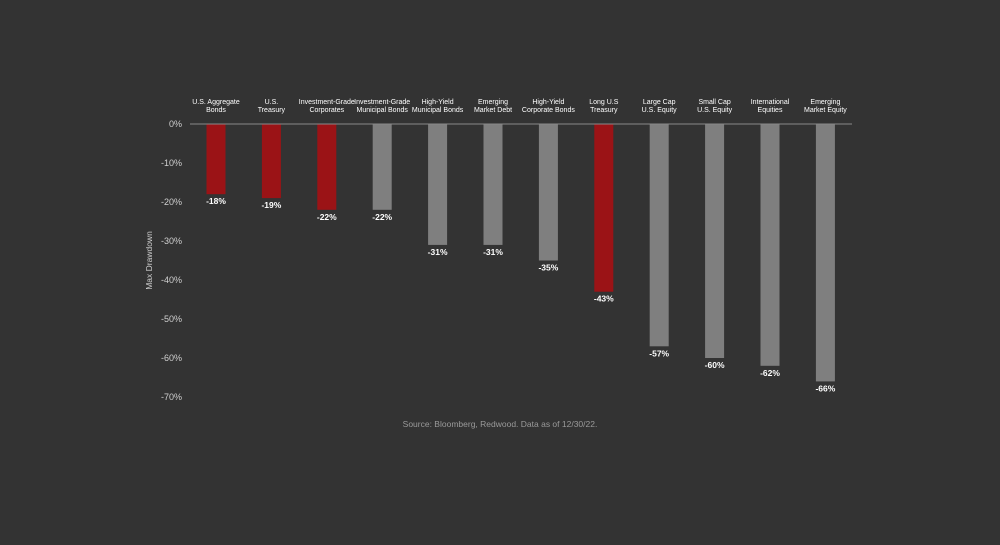 This screenshot has height=545, width=1000. I want to click on data-label: -18%, so click(216, 201).